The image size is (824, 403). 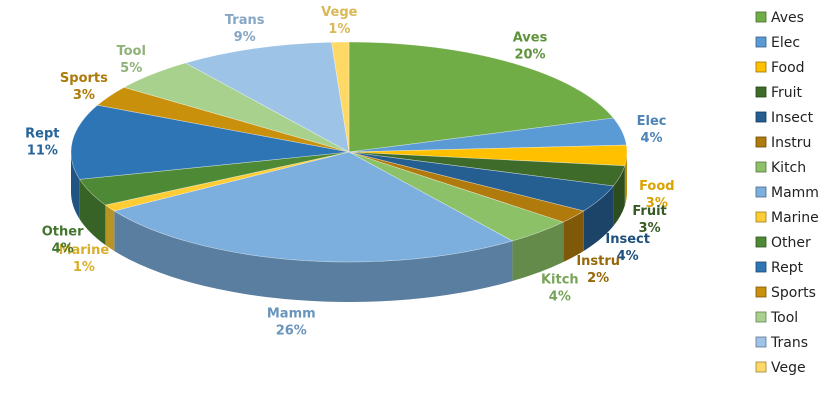 What do you see at coordinates (110, 227) in the screenshot?
I see `pie-side-marine` at bounding box center [110, 227].